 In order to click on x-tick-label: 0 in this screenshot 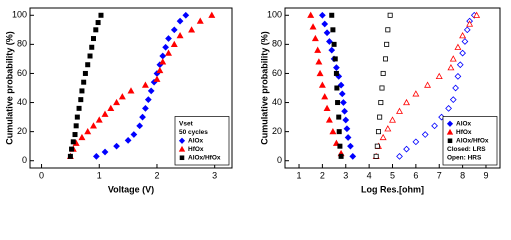, I will do `click(41, 175)`.